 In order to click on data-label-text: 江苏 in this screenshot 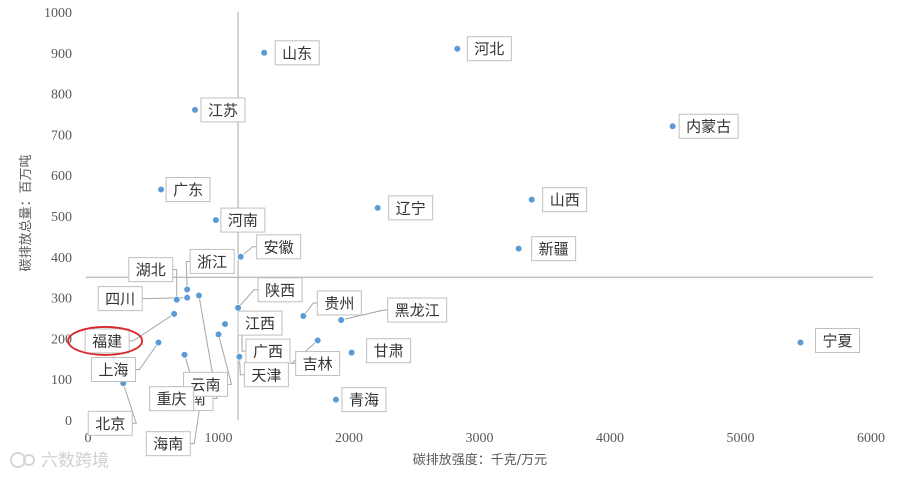, I will do `click(223, 110)`.